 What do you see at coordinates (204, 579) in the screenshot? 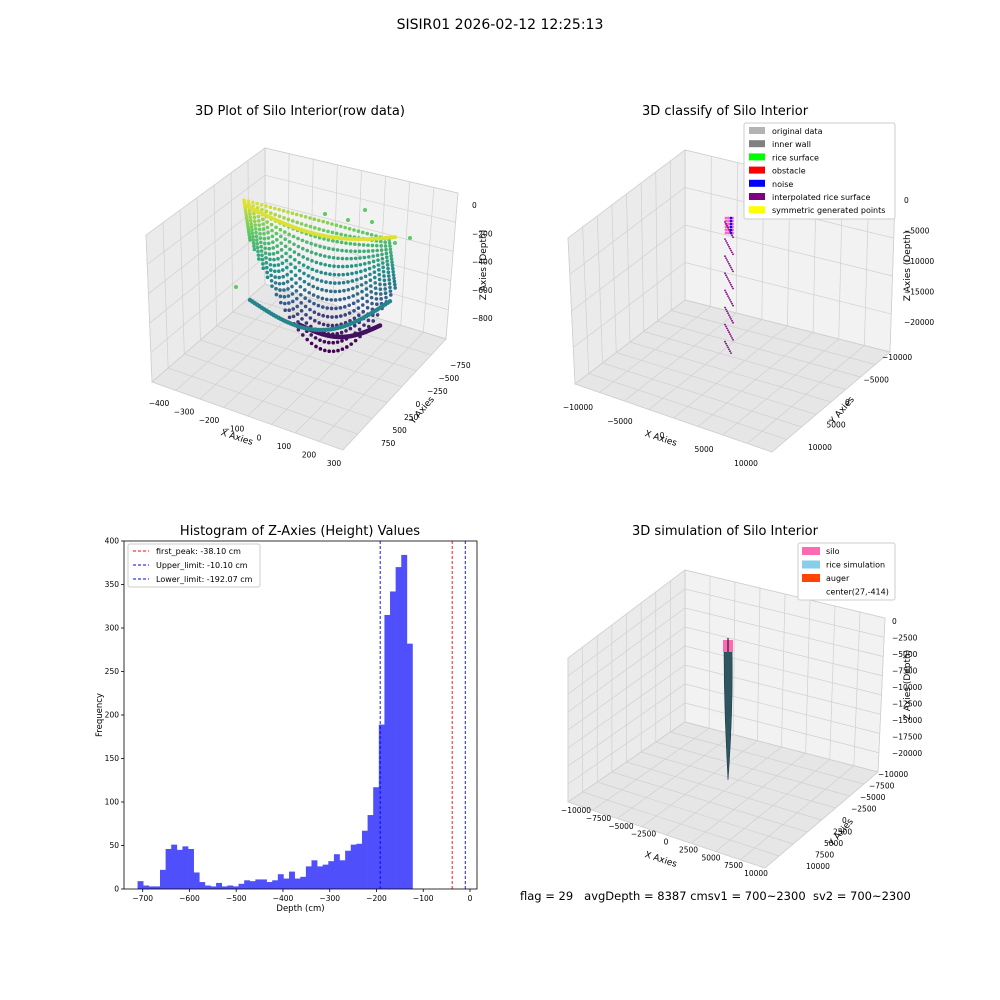
I see `legend-label: Lower_limit: -192.07 cm` at bounding box center [204, 579].